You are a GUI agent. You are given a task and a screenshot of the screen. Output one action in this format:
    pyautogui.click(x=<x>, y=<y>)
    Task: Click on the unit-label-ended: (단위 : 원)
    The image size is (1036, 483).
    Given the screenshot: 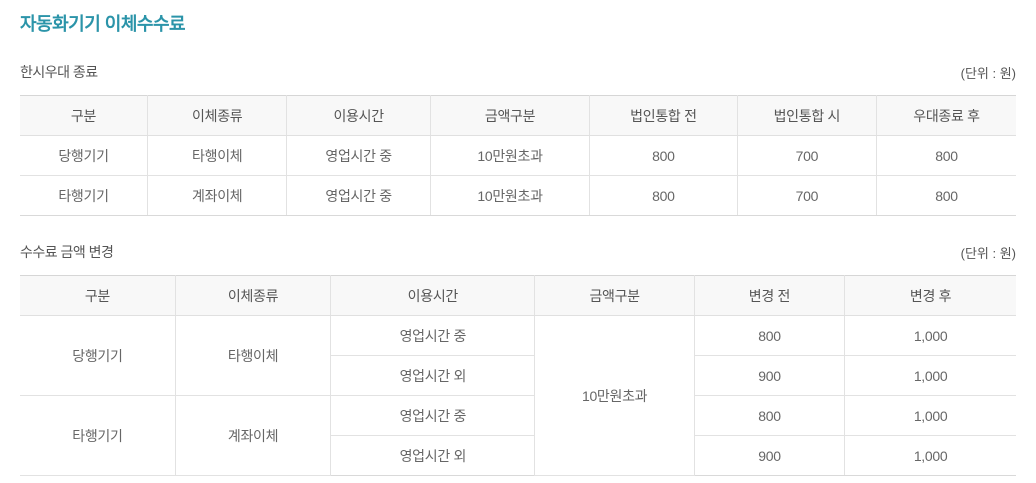 What is the action you would take?
    pyautogui.click(x=988, y=73)
    